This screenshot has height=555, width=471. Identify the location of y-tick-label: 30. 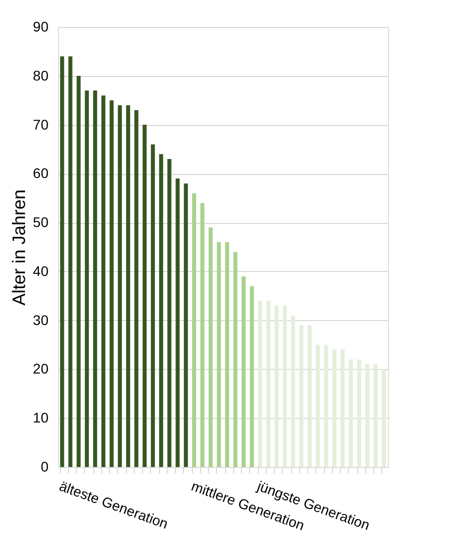
(40, 320).